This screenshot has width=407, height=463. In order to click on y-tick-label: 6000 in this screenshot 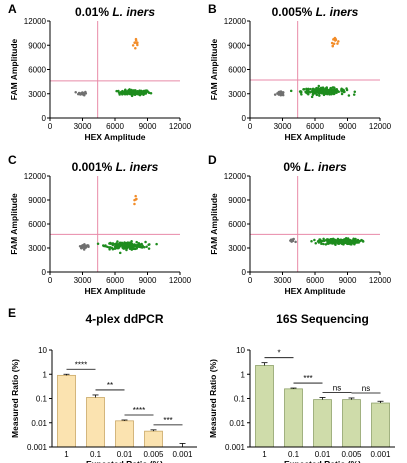, I will do `click(37, 224)`.